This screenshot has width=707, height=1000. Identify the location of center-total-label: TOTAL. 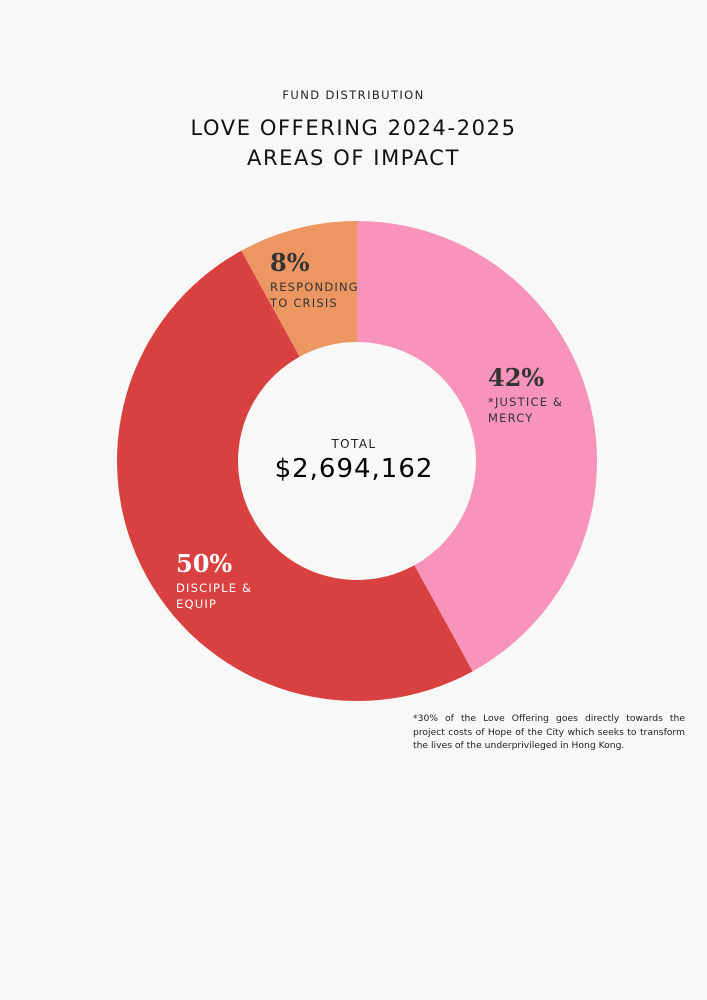
(353, 444).